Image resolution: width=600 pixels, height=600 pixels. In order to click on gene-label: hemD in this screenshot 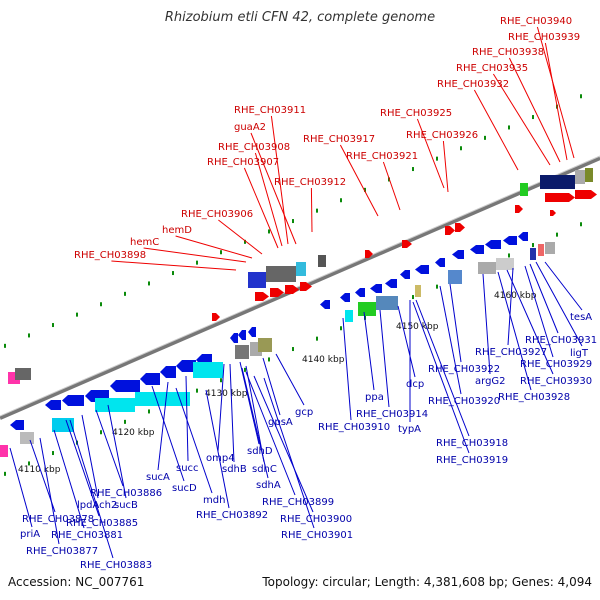, I will do `click(177, 230)`.